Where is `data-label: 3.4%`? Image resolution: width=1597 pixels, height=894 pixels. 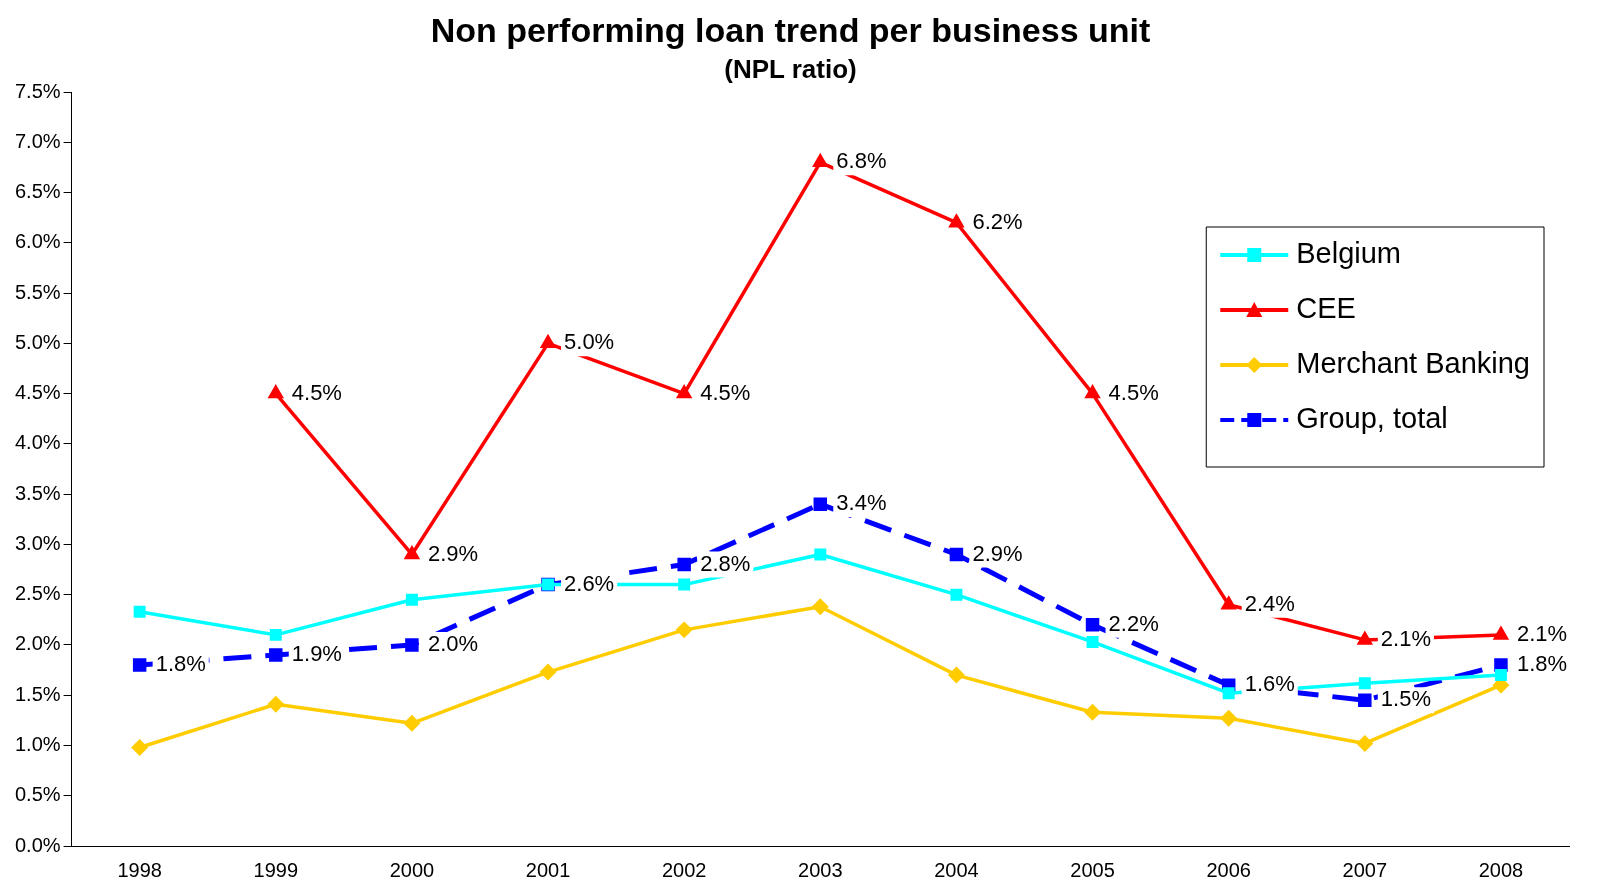
data-label: 3.4% is located at coordinates (861, 503).